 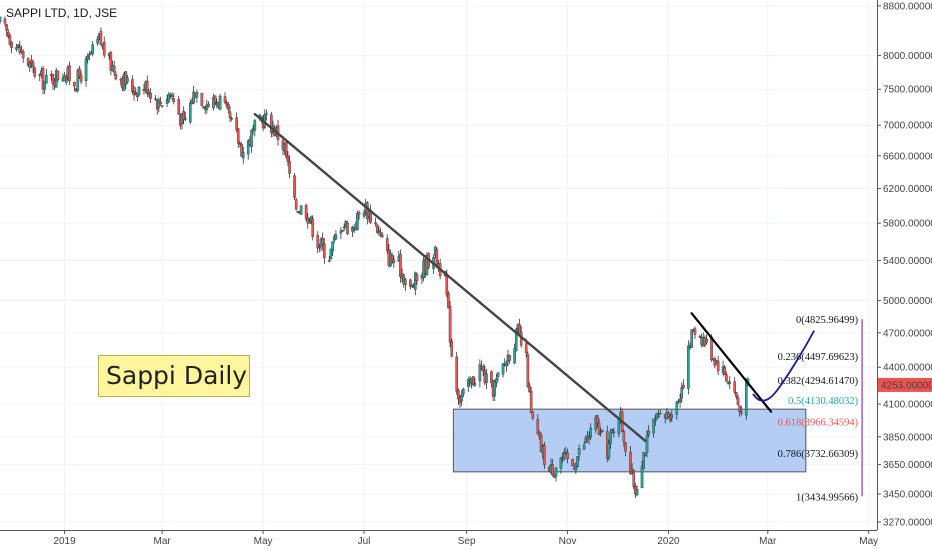 I want to click on fib-level-label: 0(4825.96499), so click(x=827, y=320).